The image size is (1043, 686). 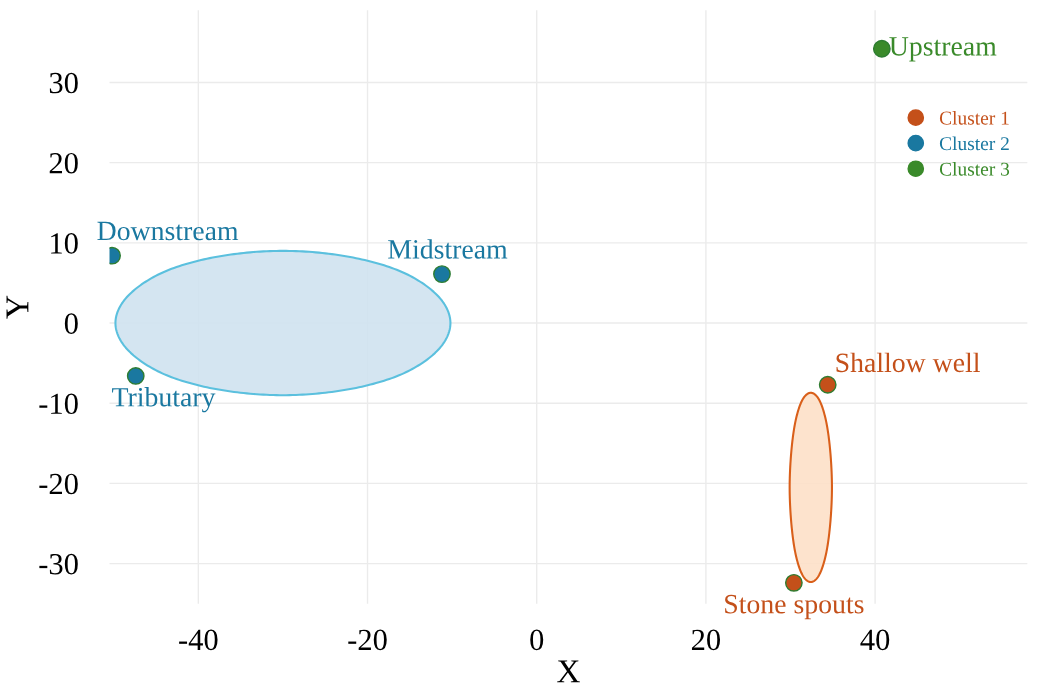 I want to click on x-tick-label: -20, so click(x=367, y=640).